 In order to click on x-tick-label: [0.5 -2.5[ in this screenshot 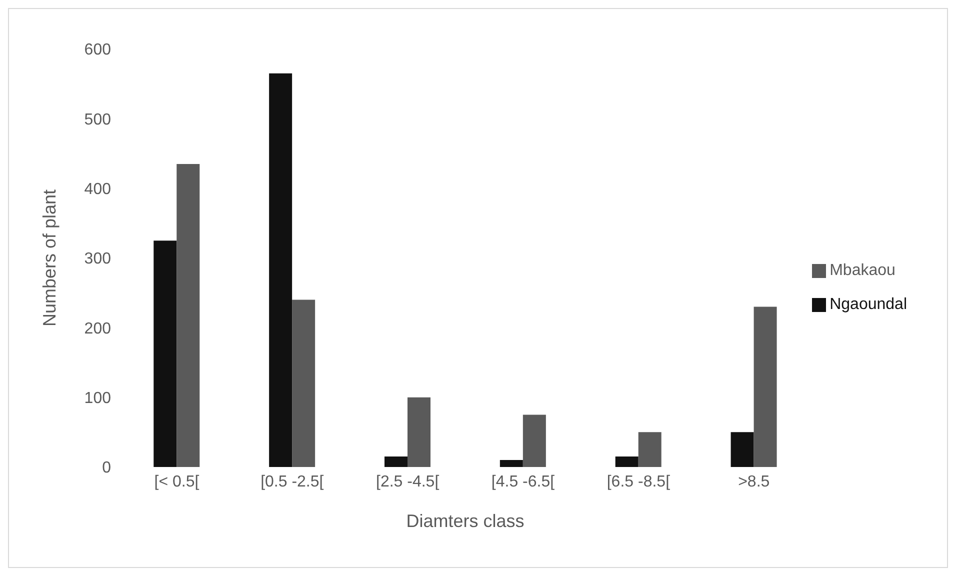, I will do `click(292, 481)`.